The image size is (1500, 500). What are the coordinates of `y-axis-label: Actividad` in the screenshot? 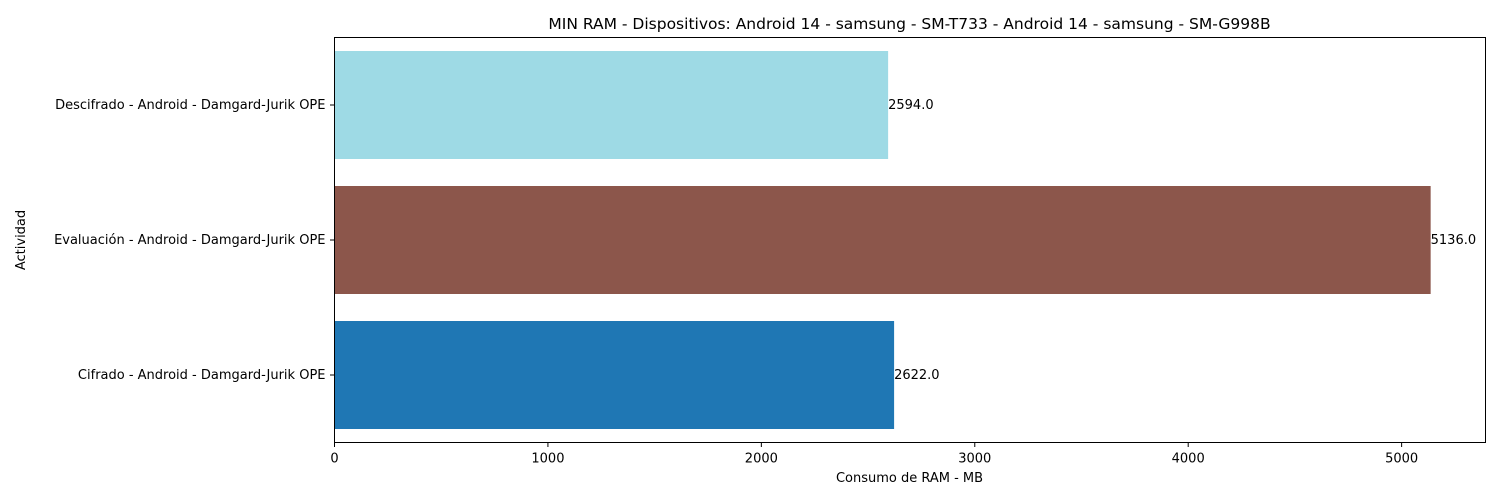 It's located at (21, 240).